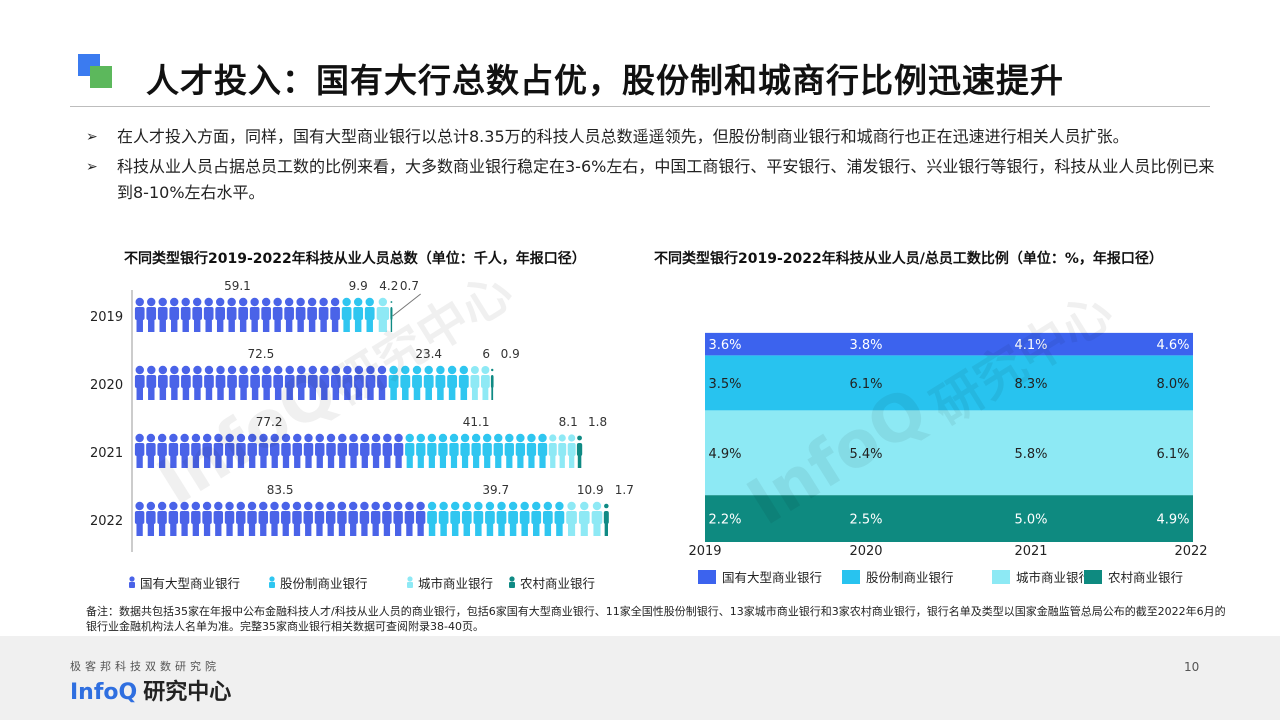  I want to click on footer-subtitle: 极客邦科技双数研究院, so click(145, 666).